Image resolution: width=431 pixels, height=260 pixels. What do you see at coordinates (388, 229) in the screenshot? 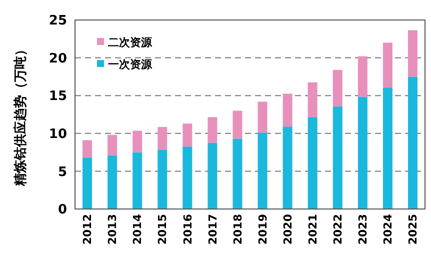
I see `x-tick-label: 2024` at bounding box center [388, 229].